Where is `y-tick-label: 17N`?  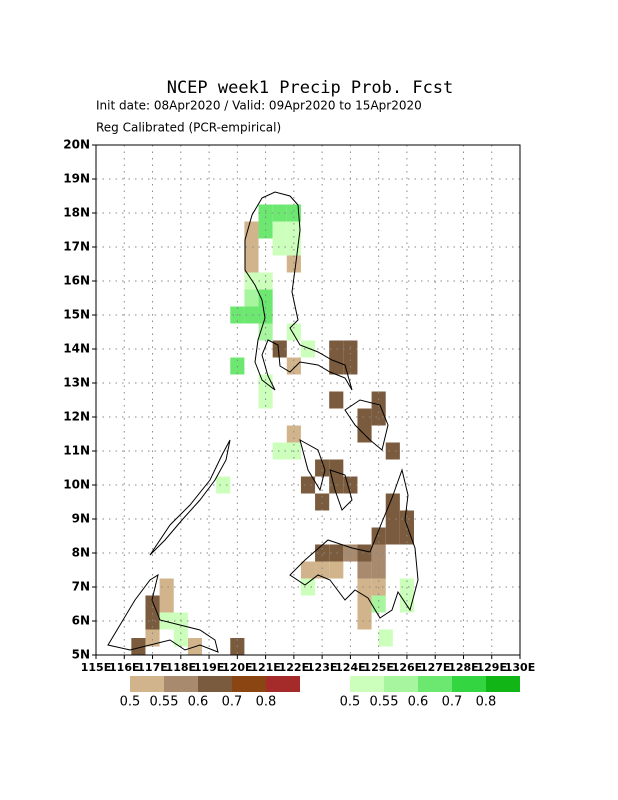
y-tick-label: 17N is located at coordinates (76, 247).